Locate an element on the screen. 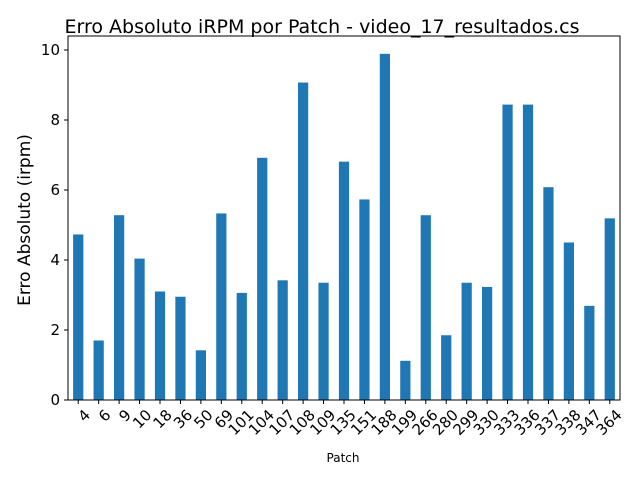  y-tick-label: 6 is located at coordinates (55, 190).